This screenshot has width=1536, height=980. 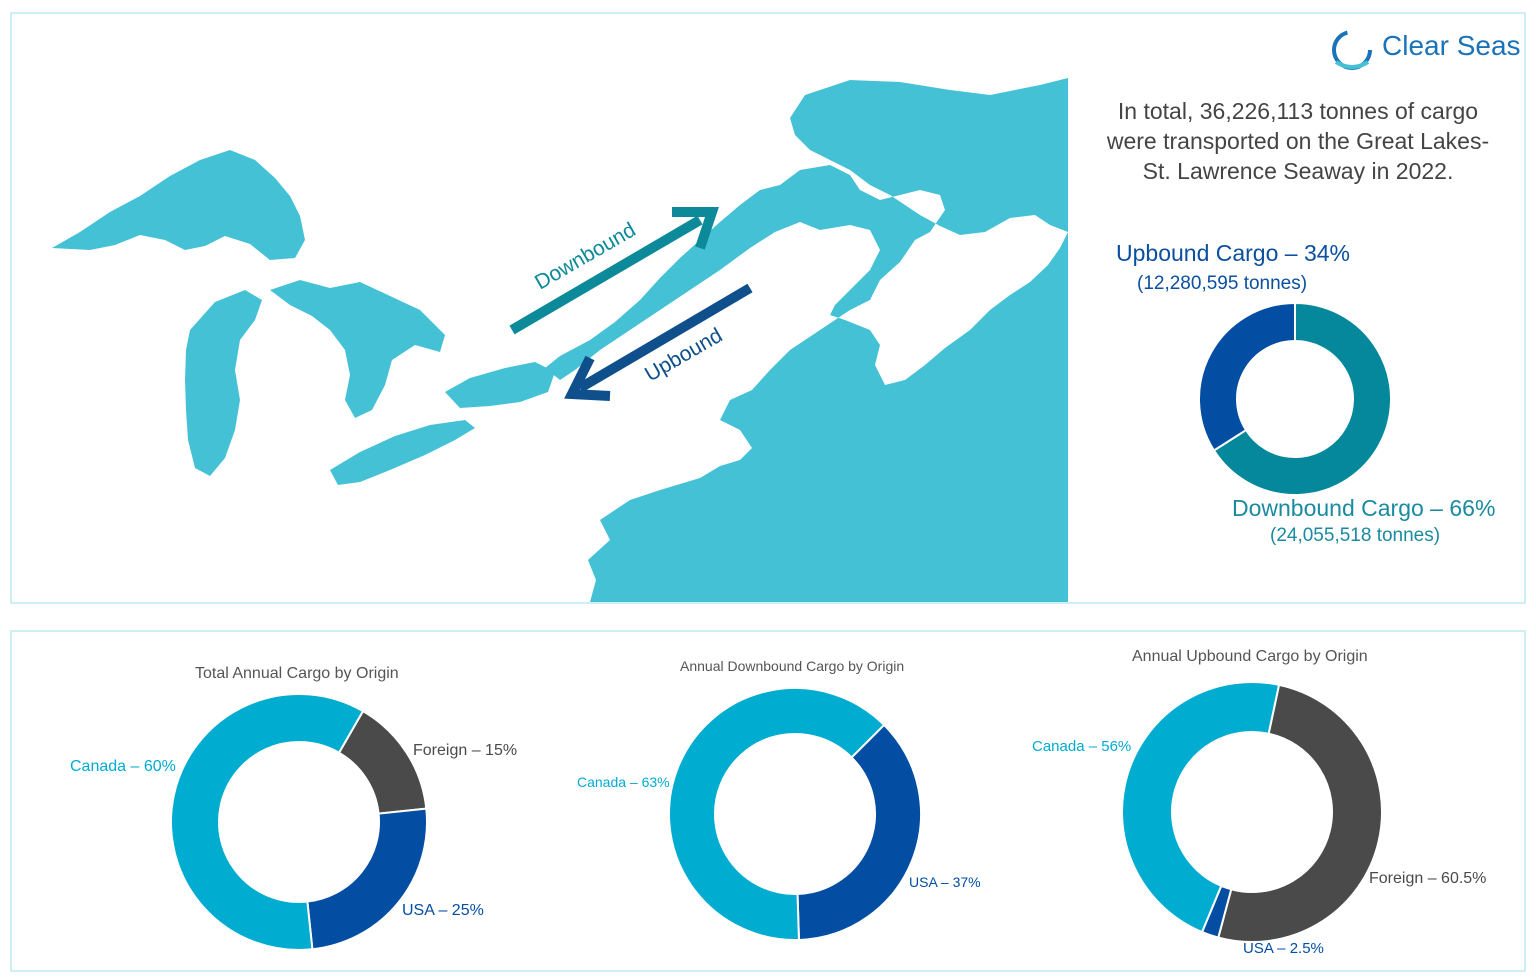 What do you see at coordinates (1355, 535) in the screenshot?
I see `downbound-cargo-tonnes: (24,055,518 tonnes)` at bounding box center [1355, 535].